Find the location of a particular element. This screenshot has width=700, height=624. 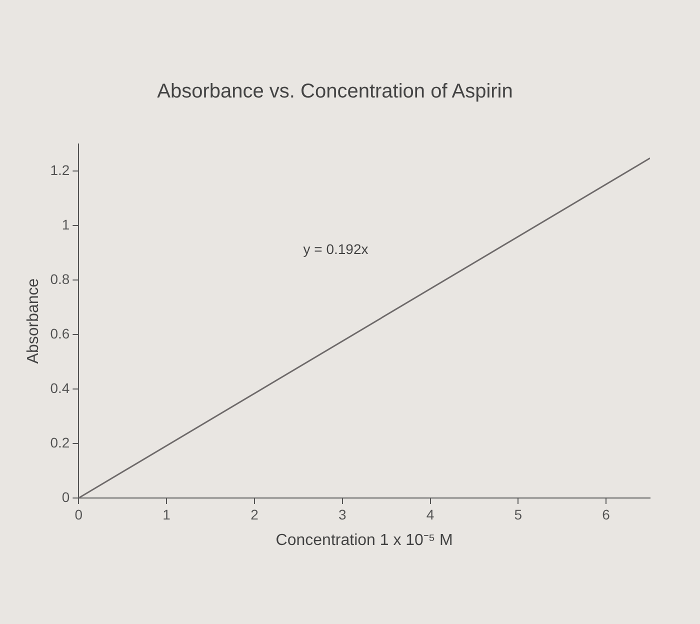

y-tick-label: 1.2 is located at coordinates (60, 170).